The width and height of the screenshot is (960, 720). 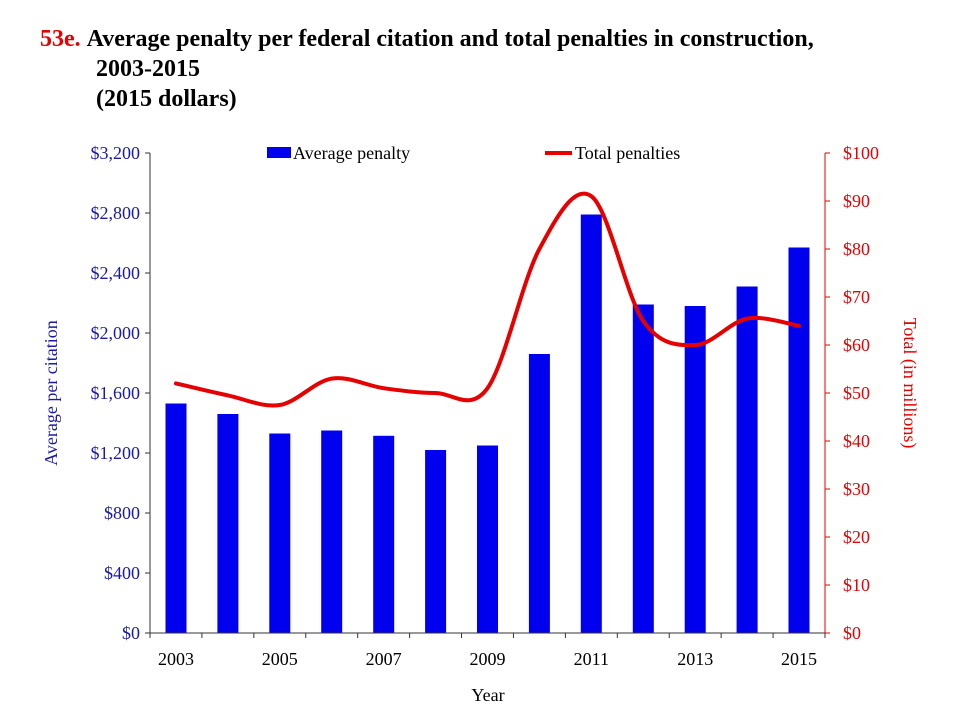 What do you see at coordinates (539, 493) in the screenshot?
I see `bar-2010` at bounding box center [539, 493].